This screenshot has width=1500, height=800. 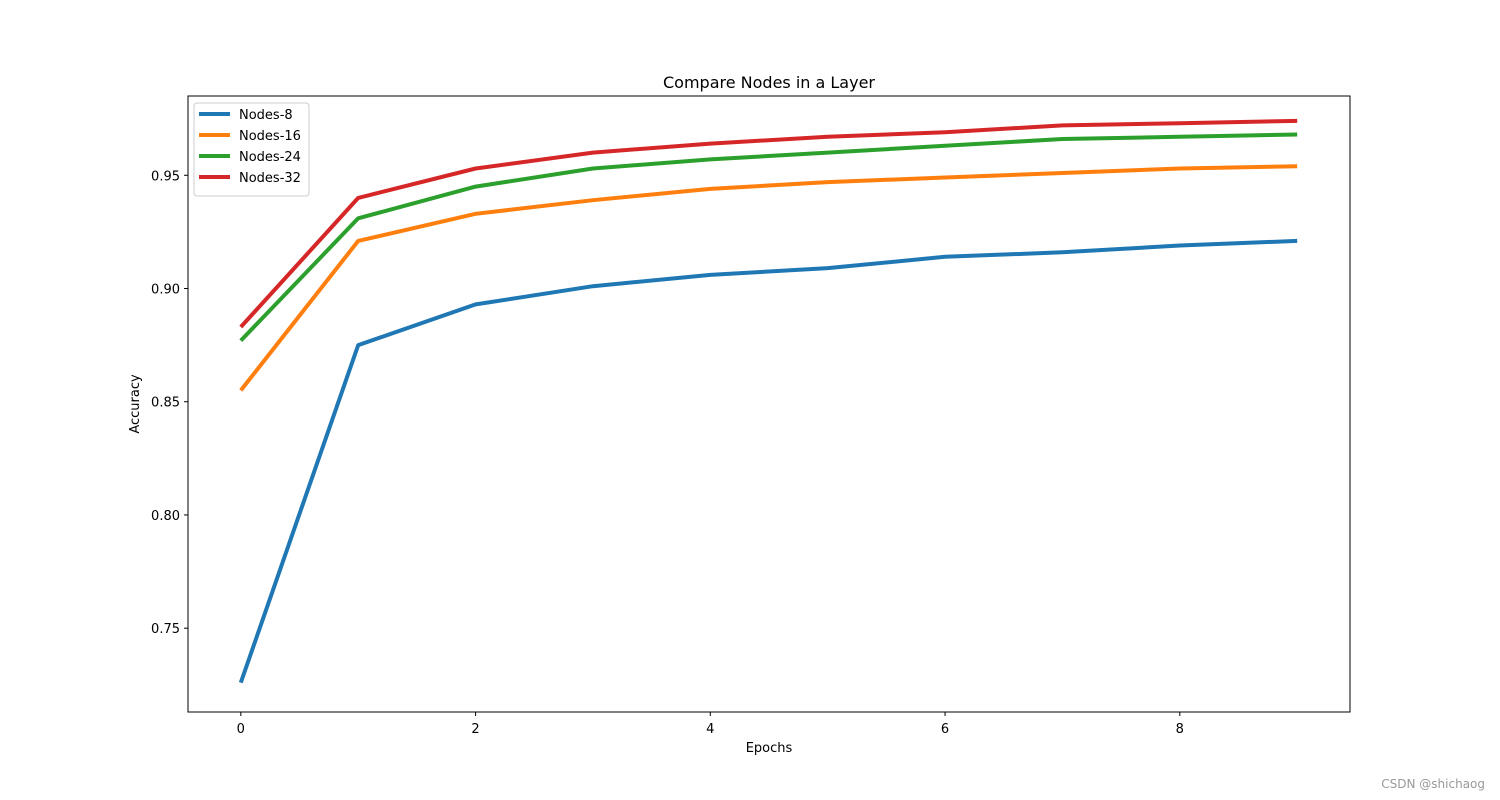 I want to click on x-tick-label: 8, so click(x=1180, y=729).